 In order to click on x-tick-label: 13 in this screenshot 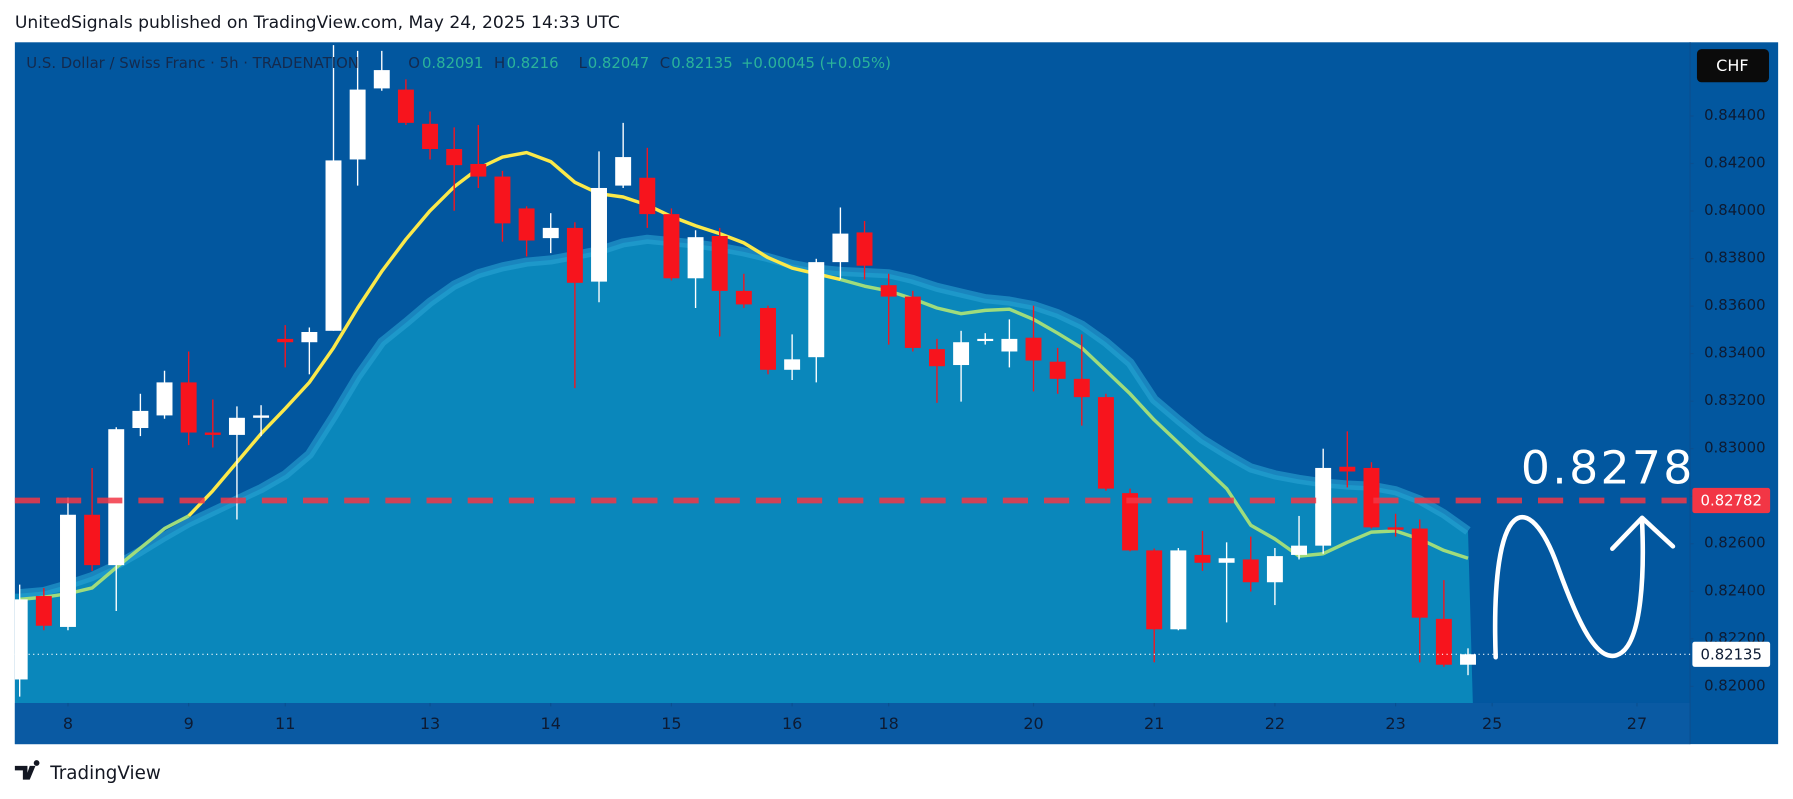, I will do `click(430, 723)`.